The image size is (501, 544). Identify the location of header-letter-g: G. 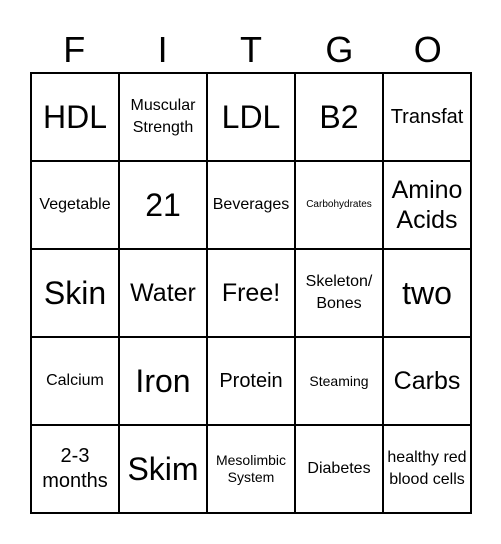
(339, 49).